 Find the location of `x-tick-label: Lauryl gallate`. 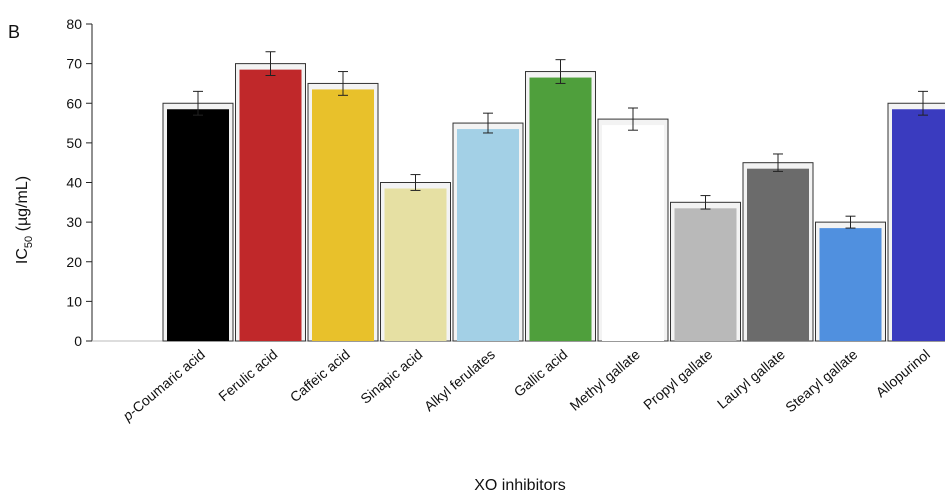

x-tick-label: Lauryl gallate is located at coordinates (751, 379).